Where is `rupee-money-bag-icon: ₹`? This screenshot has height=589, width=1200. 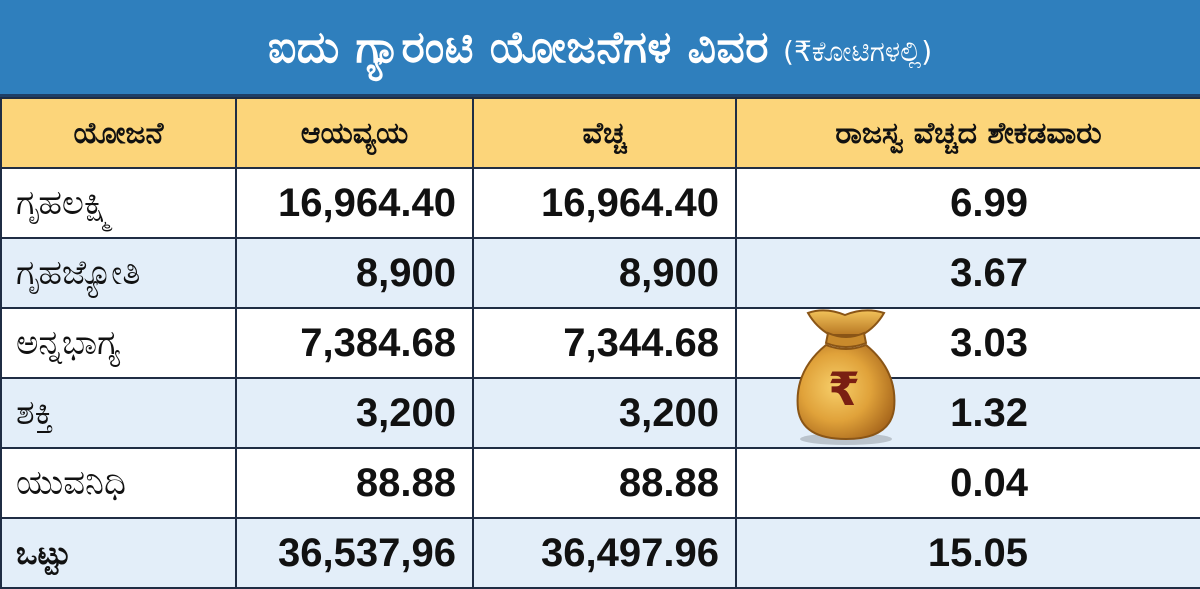
rupee-money-bag-icon: ₹ is located at coordinates (846, 377).